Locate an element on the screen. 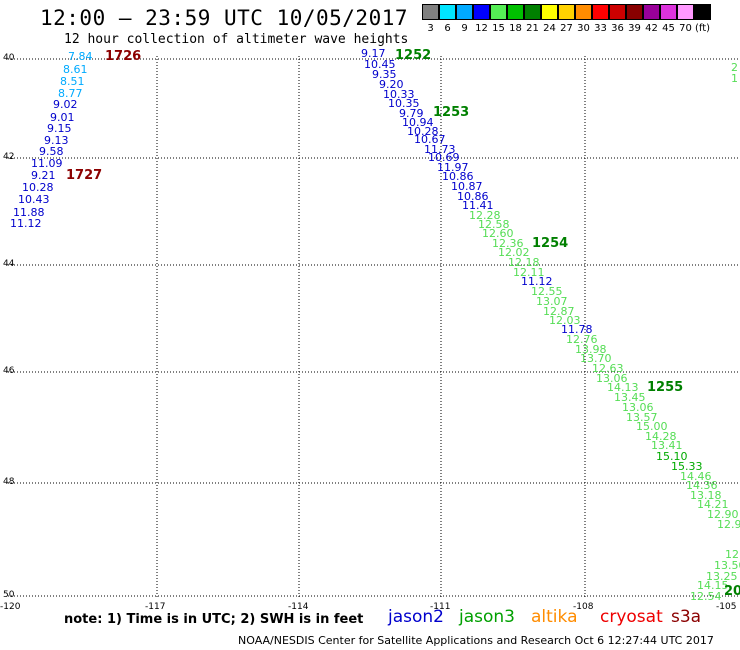 The height and width of the screenshot is (650, 740). wave-height-label: 11.41 is located at coordinates (478, 205).